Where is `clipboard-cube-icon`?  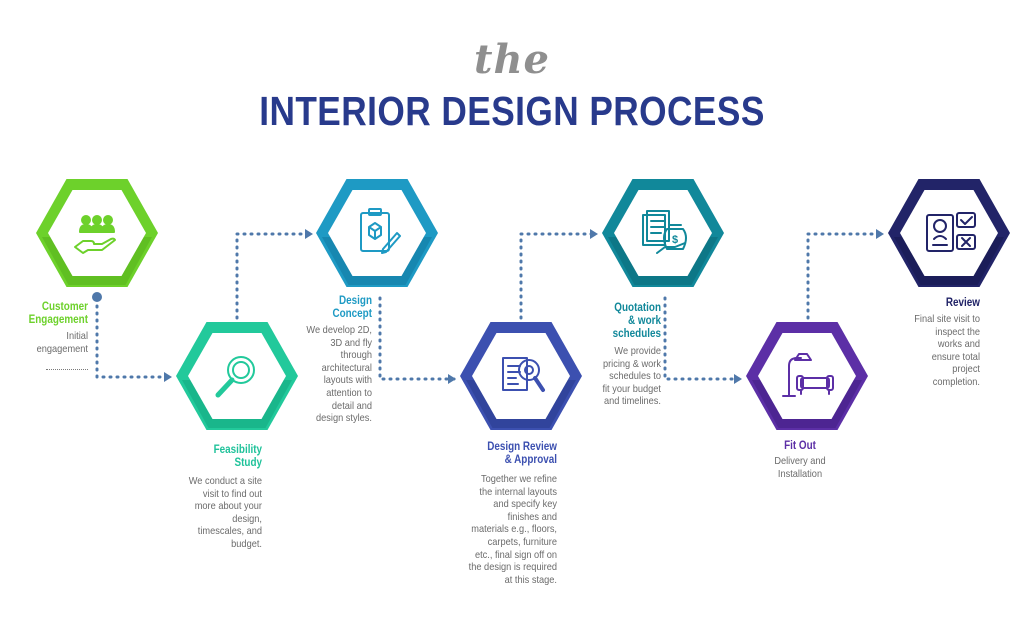 clipboard-cube-icon is located at coordinates (380, 231).